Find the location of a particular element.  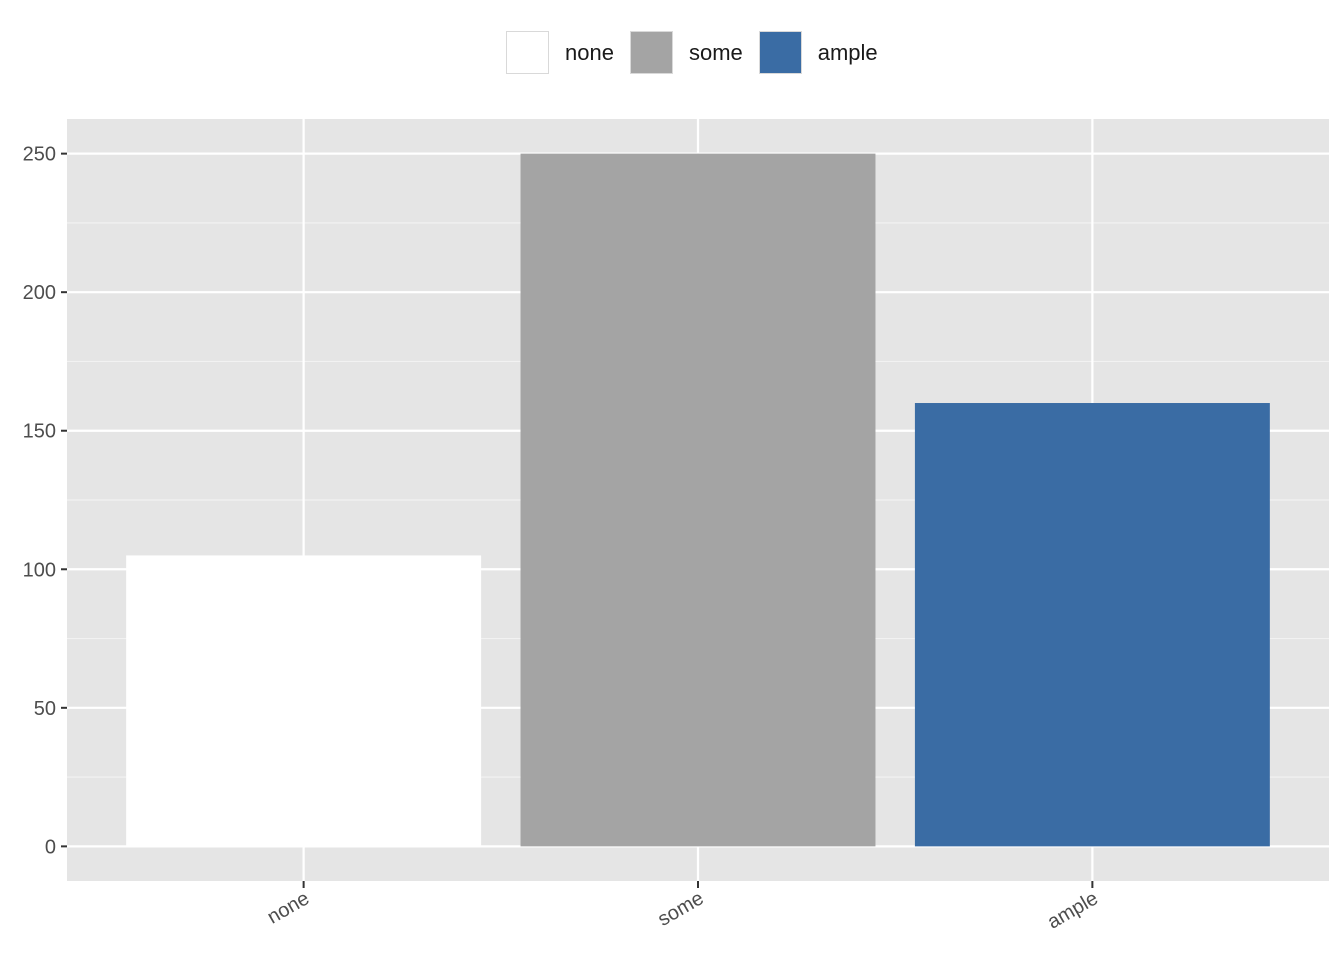

legend: none some ample is located at coordinates (700, 52).